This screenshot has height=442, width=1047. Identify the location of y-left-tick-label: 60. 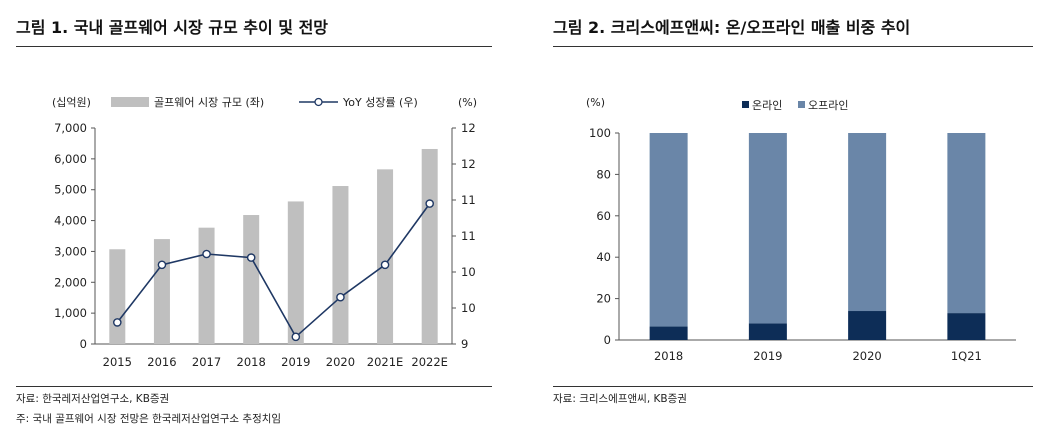
(603, 216).